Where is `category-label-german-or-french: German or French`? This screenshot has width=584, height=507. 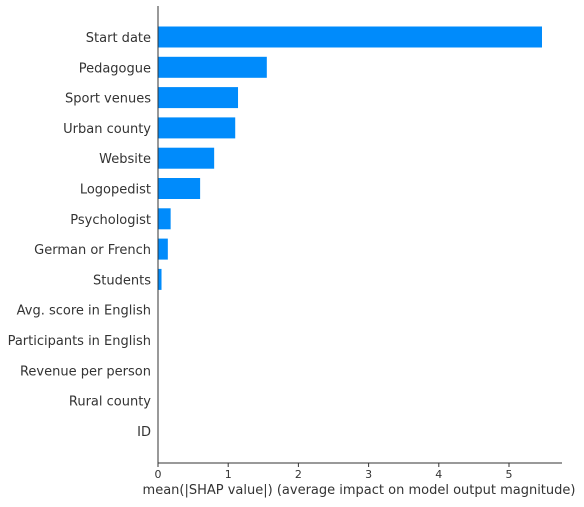 category-label-german-or-french: German or French is located at coordinates (92, 250).